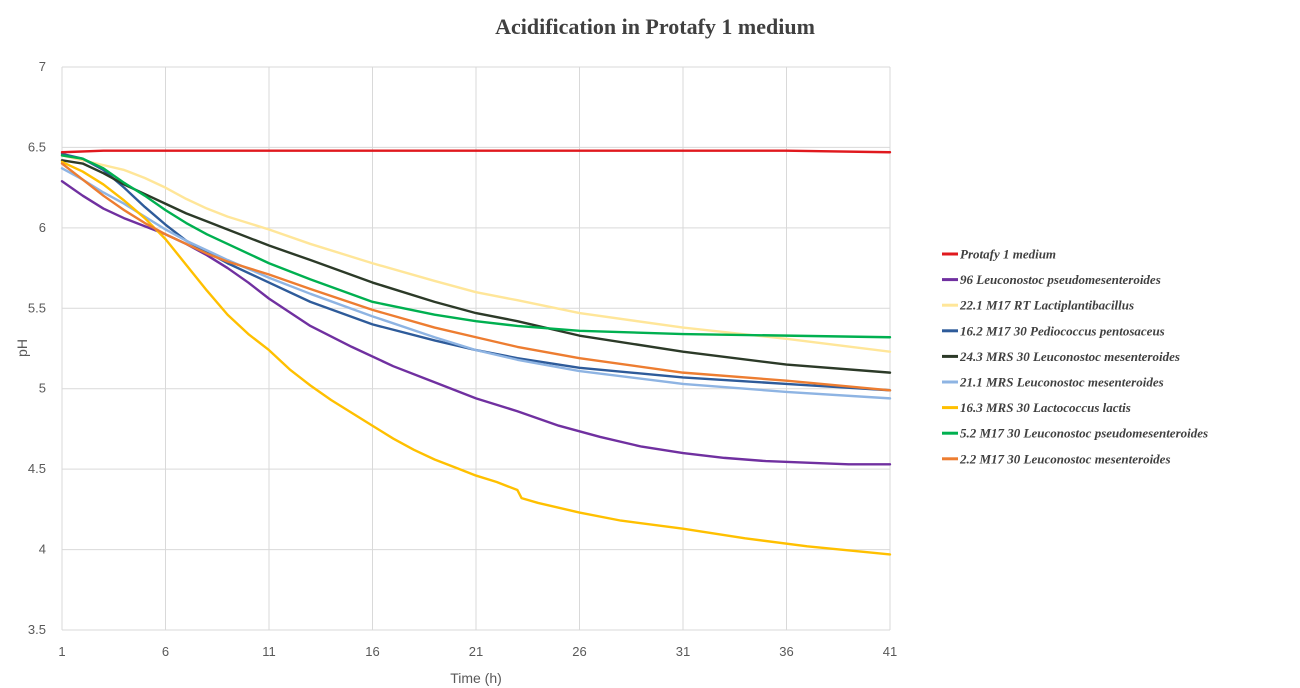 The image size is (1300, 688). I want to click on legend-label: 16.3 MRS 30 Lactococcus lactis, so click(1045, 407).